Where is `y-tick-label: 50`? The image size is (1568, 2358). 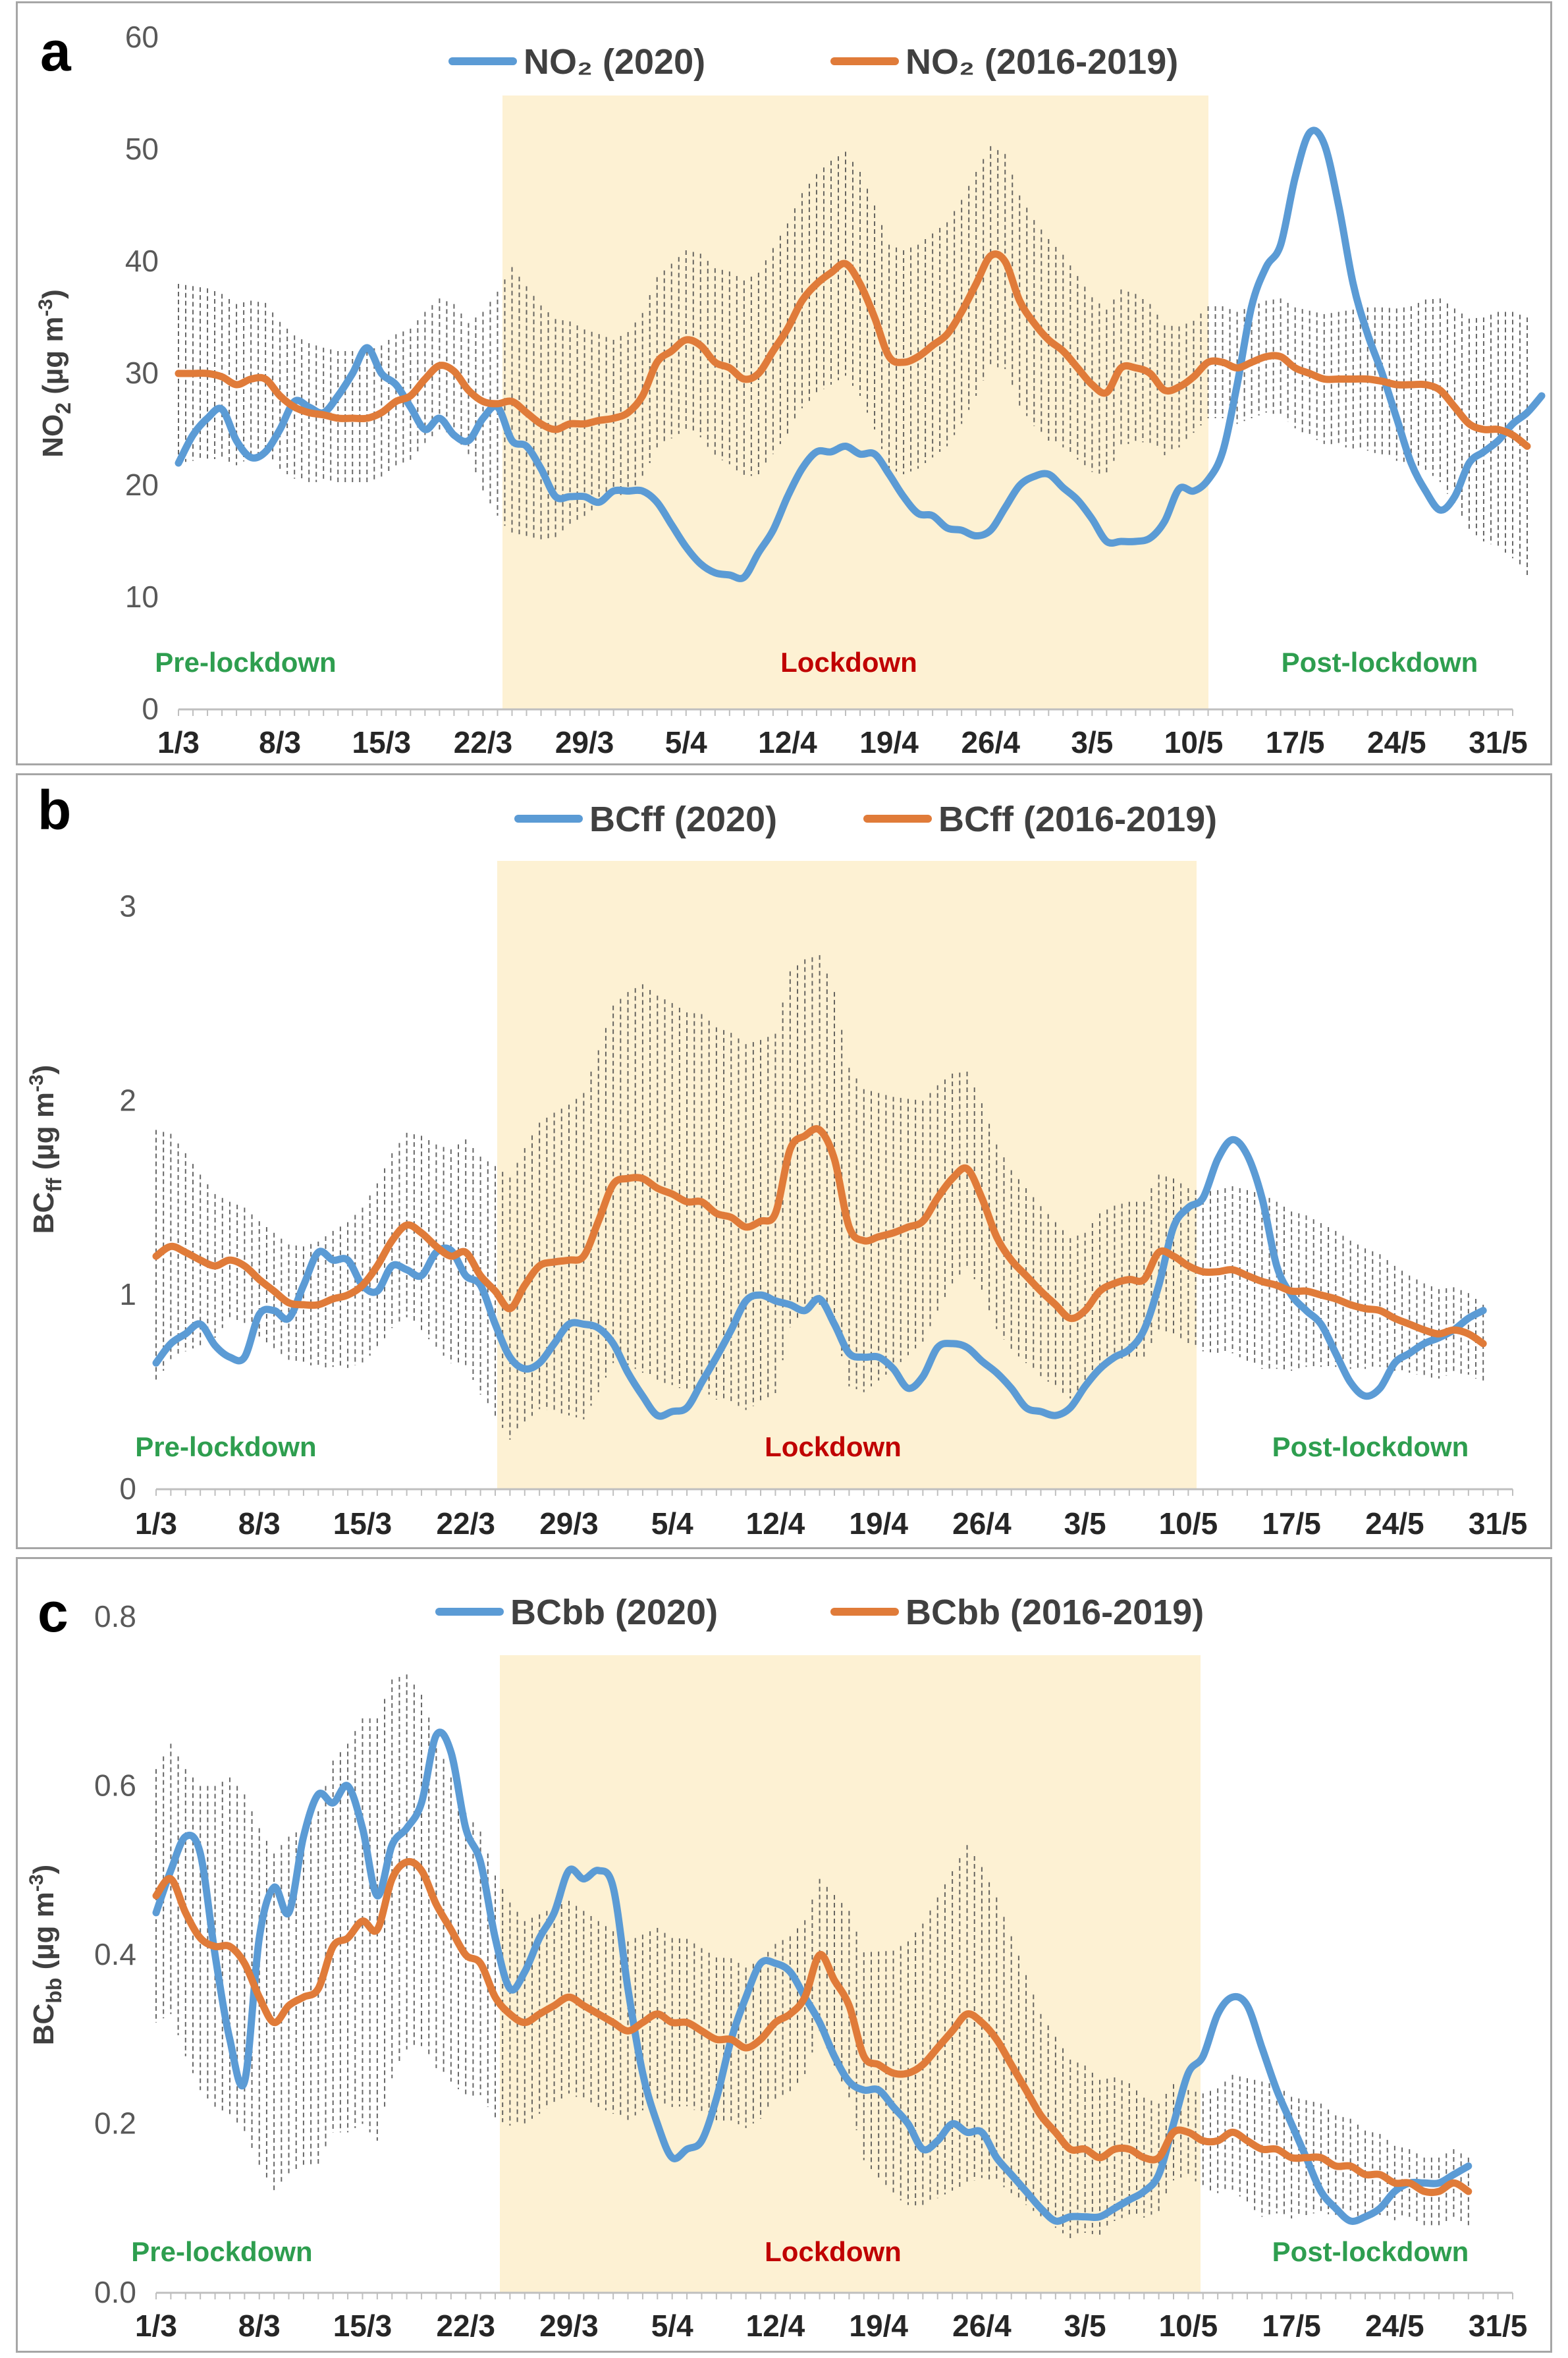 y-tick-label: 50 is located at coordinates (142, 149).